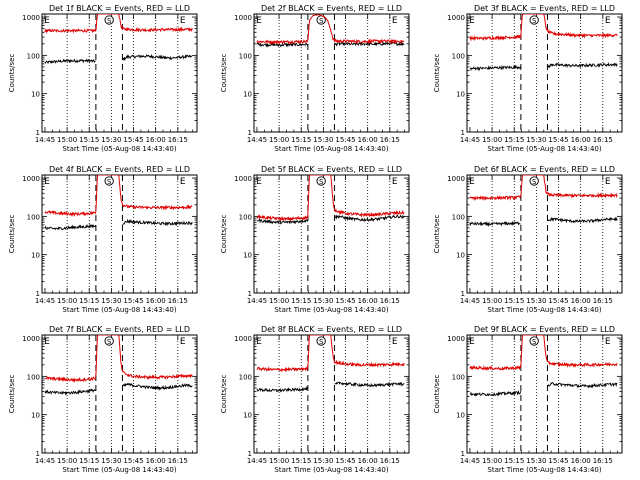 This screenshot has height=480, width=640. Describe the element at coordinates (33, 377) in the screenshot. I see `y-tick-label: 100` at that location.